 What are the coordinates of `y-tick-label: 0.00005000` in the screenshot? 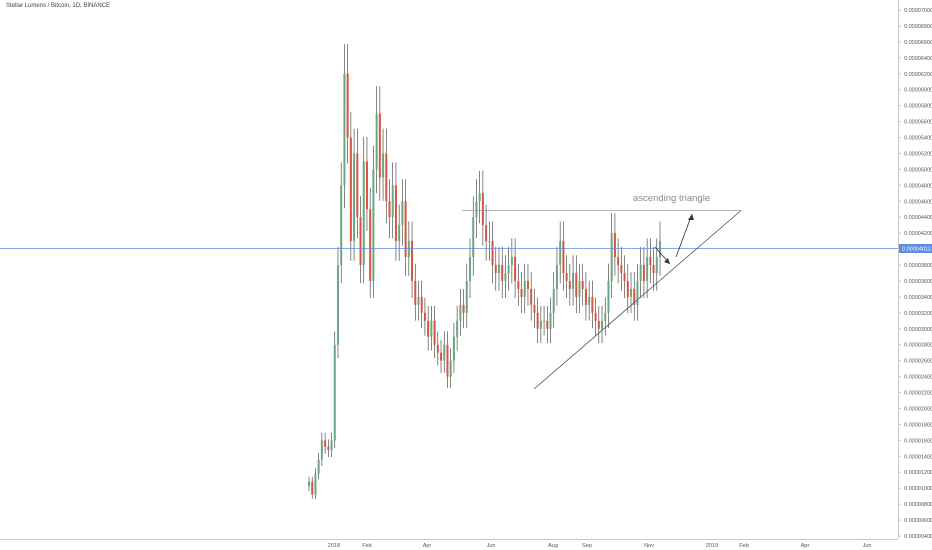 It's located at (918, 170).